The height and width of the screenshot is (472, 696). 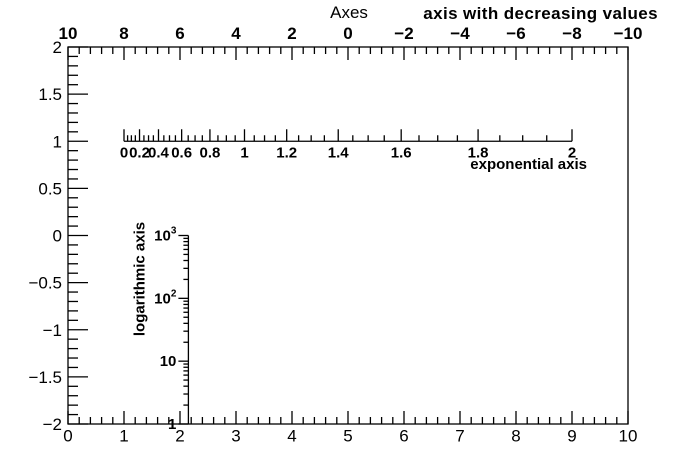 What do you see at coordinates (168, 361) in the screenshot?
I see `log-axis-tick-label: 10` at bounding box center [168, 361].